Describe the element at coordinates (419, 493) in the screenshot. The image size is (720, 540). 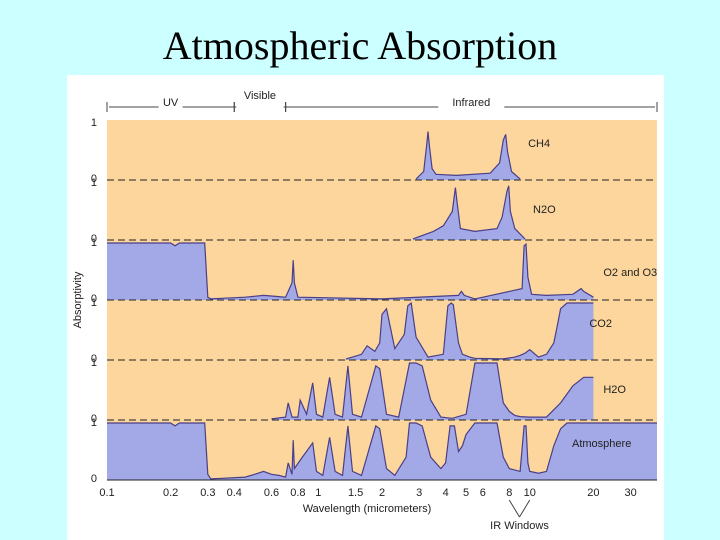
I see `x-tick-label: 3` at that location.